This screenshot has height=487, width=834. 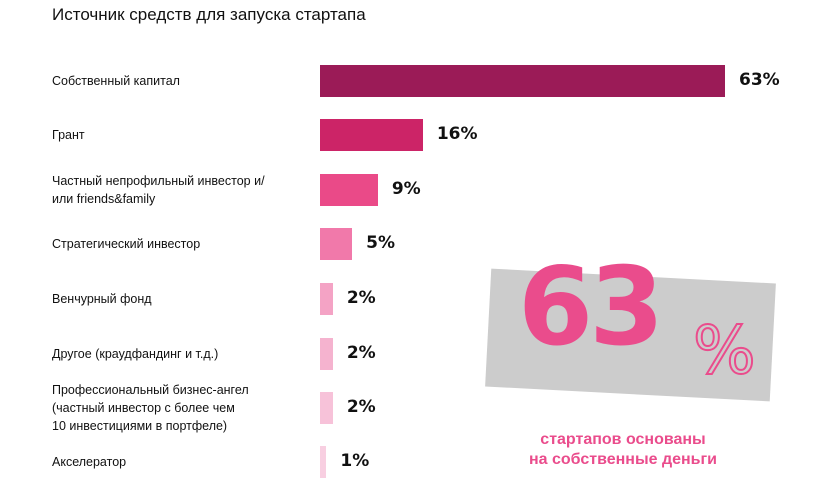 I want to click on callout-caption-line1: стартапов основаны, so click(x=623, y=439).